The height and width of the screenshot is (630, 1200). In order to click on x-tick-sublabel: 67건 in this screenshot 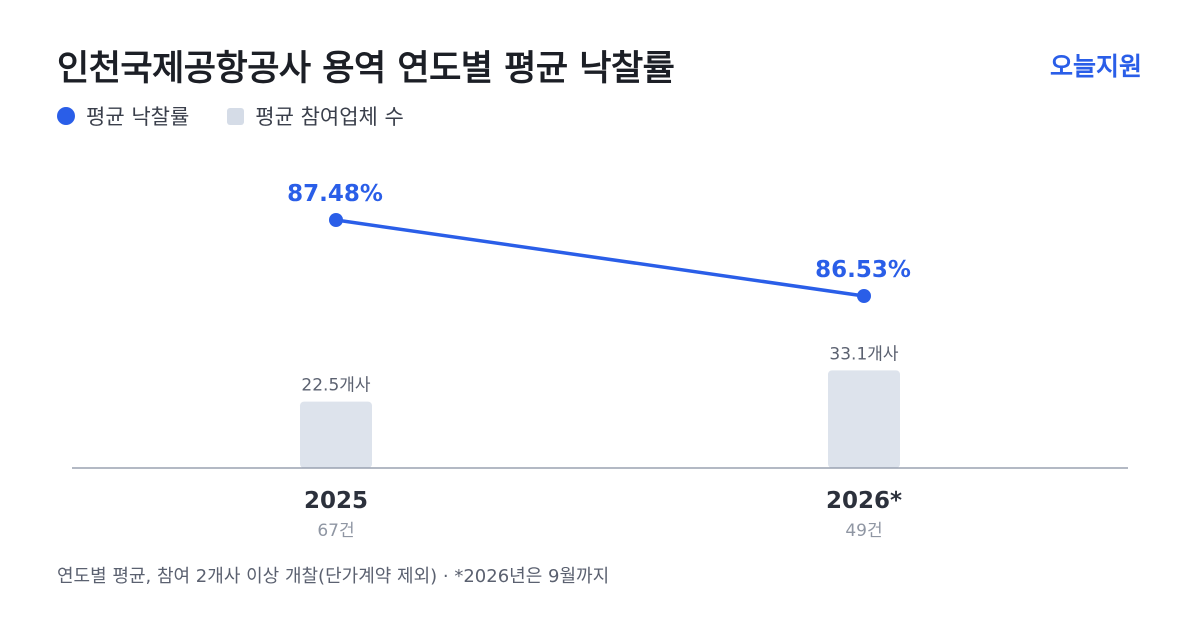, I will do `click(335, 531)`.